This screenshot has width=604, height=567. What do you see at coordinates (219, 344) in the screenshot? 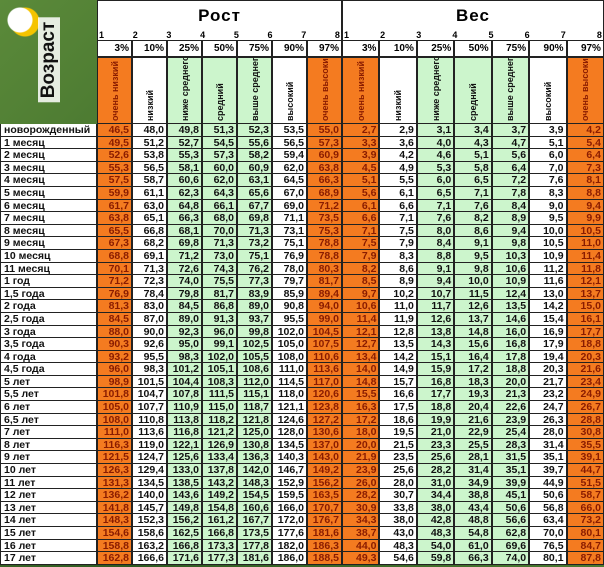
I see `height-cell: 99,1` at bounding box center [219, 344].